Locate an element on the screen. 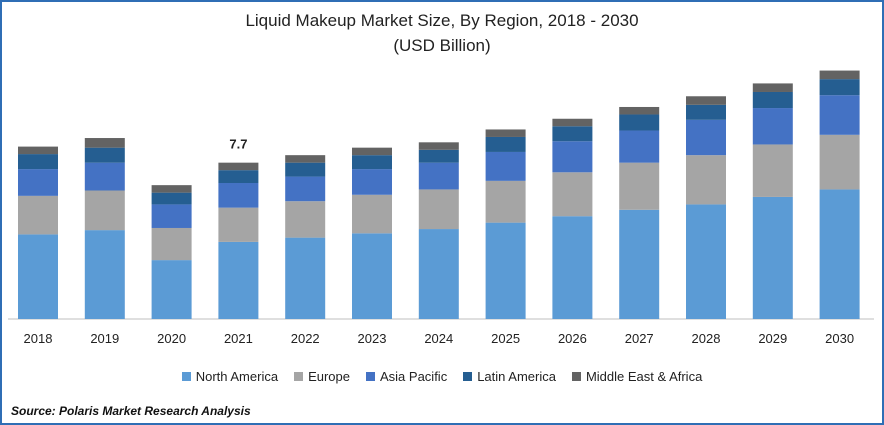  x-tick-label: 2028 is located at coordinates (706, 338).